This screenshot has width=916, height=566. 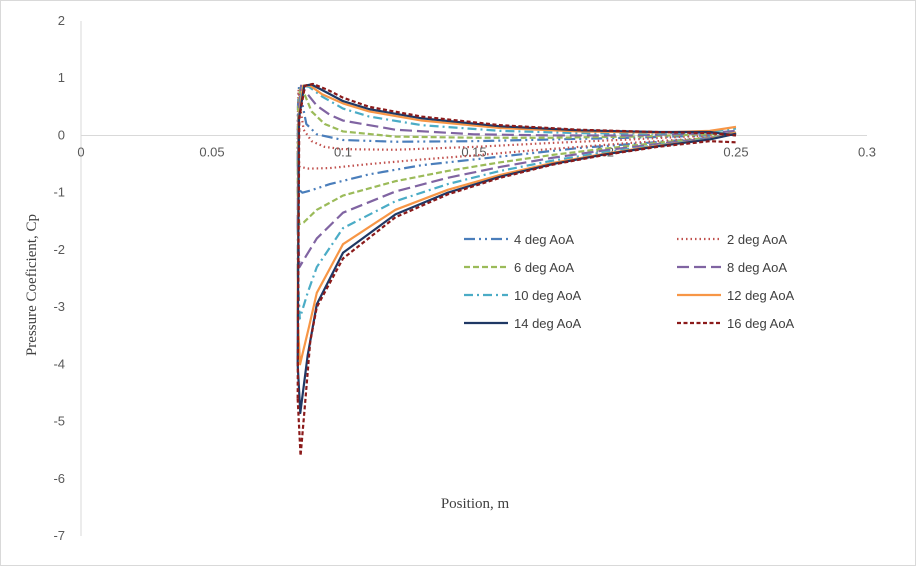 What do you see at coordinates (59, 421) in the screenshot?
I see `y-tick-label: -5` at bounding box center [59, 421].